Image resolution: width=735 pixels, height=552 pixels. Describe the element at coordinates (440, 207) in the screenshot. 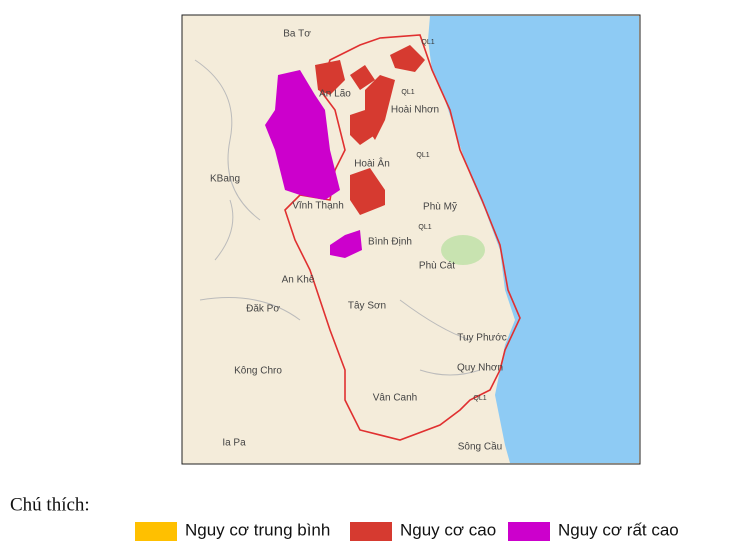

I see `place-label: Phù Mỹ` at that location.